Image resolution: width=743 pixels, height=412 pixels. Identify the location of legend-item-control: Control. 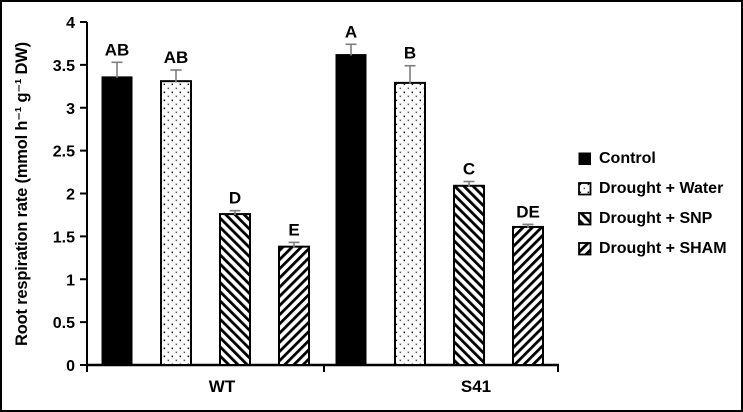
(652, 159).